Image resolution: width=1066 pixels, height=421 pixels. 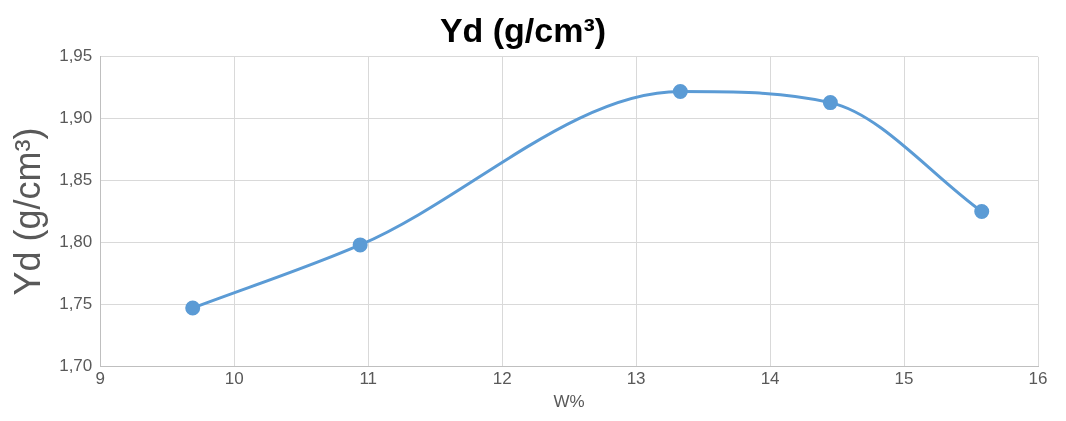 What do you see at coordinates (904, 379) in the screenshot?
I see `x-tick-label: 15` at bounding box center [904, 379].